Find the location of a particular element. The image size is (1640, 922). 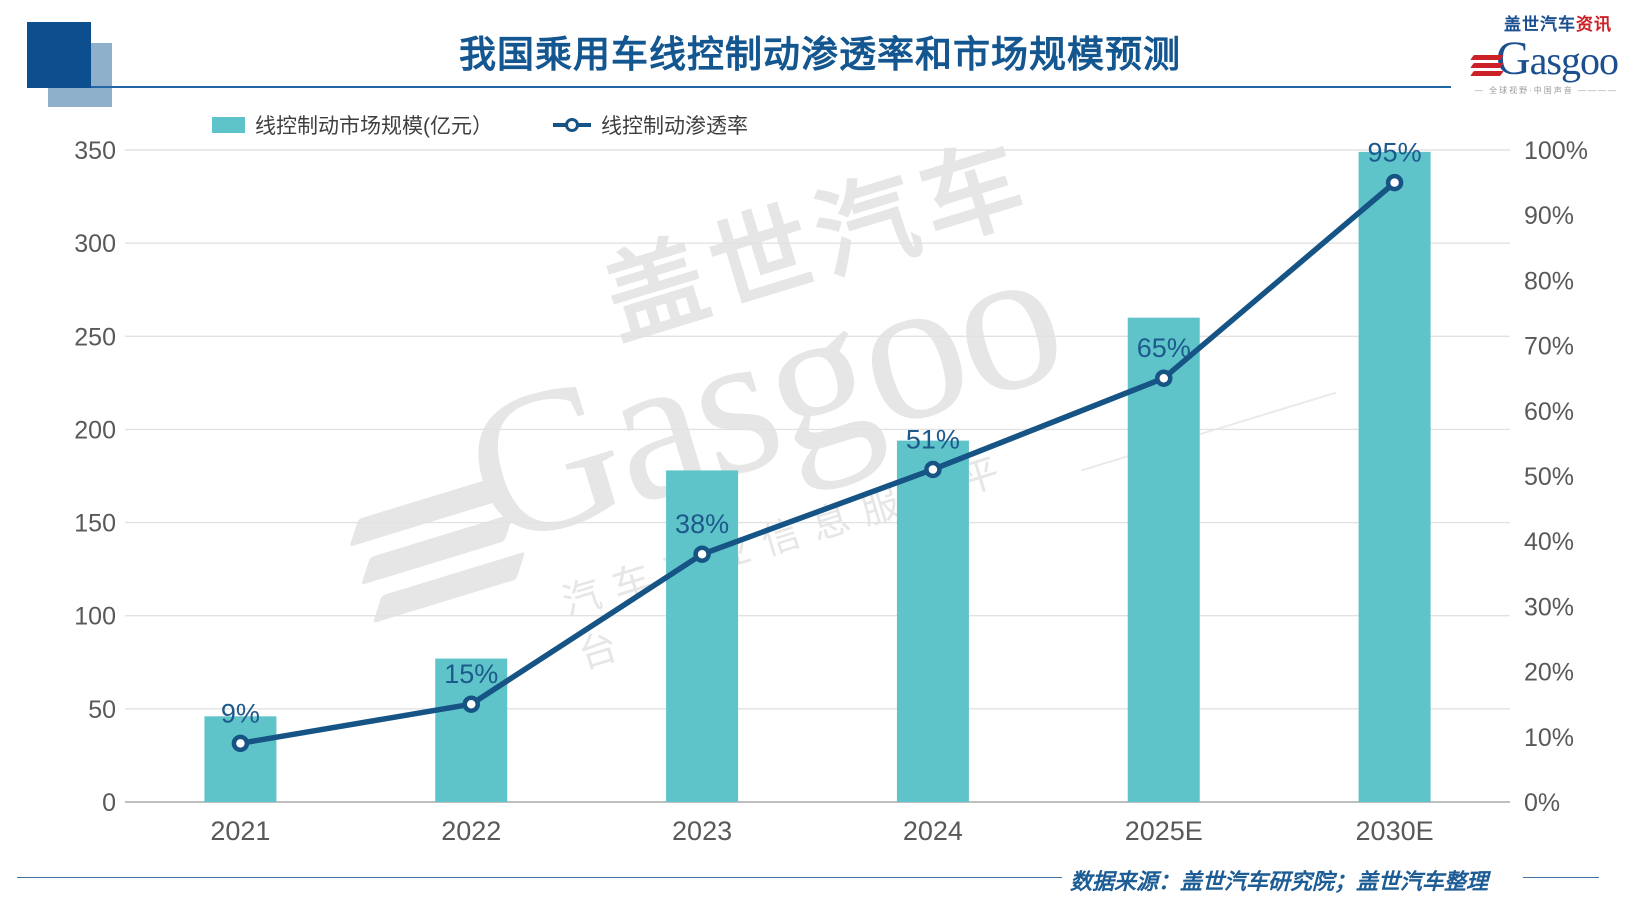

logo-brand-en: Gasgoo is located at coordinates (1557, 58).